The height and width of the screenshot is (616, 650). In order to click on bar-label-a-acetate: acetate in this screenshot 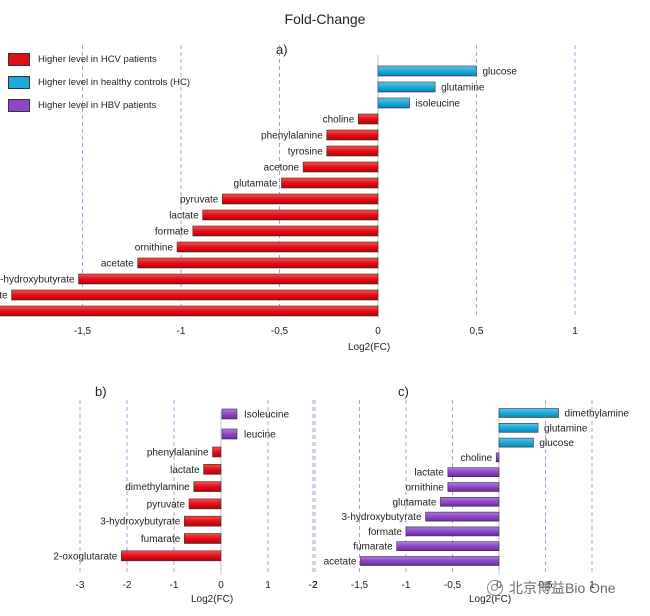, I will do `click(117, 264)`.